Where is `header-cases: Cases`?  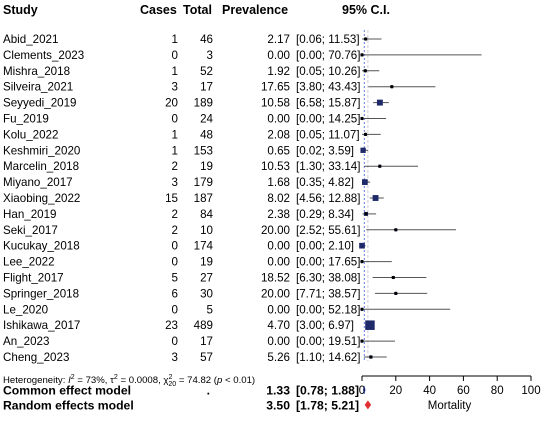
header-cases: Cases is located at coordinates (158, 10).